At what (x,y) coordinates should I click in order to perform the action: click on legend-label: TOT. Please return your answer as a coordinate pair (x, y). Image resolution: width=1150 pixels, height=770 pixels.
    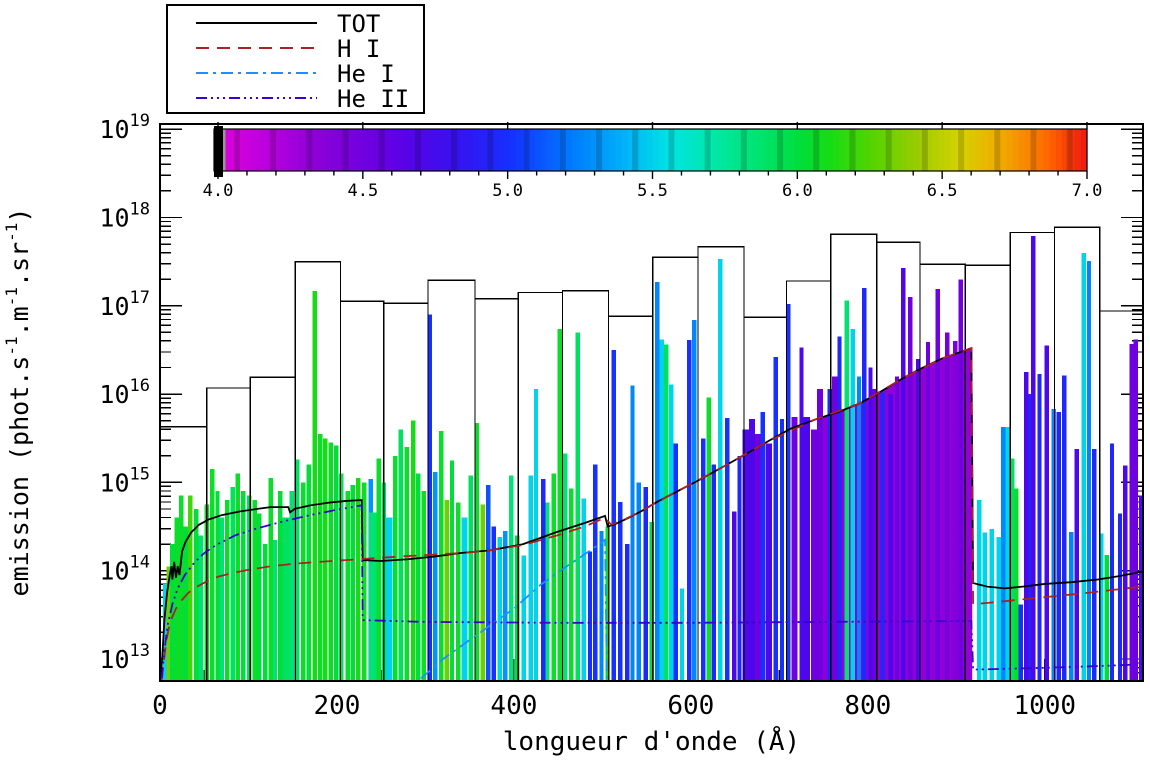
    Looking at the image, I should click on (358, 24).